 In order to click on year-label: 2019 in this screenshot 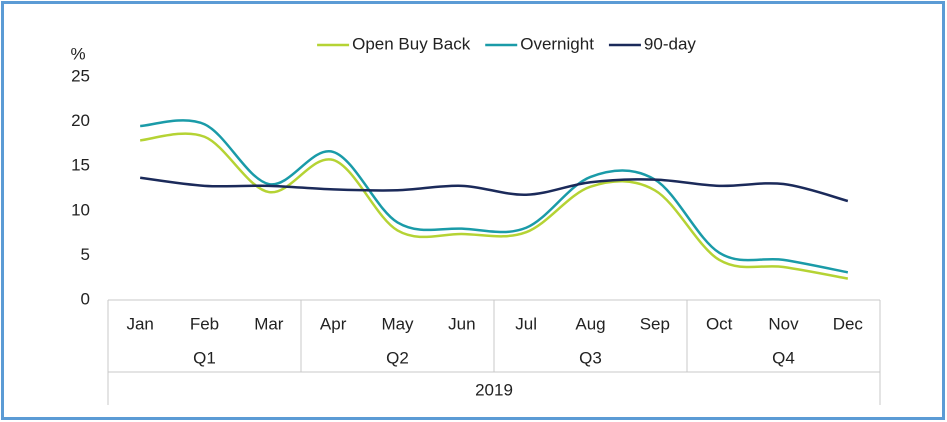, I will do `click(494, 389)`.